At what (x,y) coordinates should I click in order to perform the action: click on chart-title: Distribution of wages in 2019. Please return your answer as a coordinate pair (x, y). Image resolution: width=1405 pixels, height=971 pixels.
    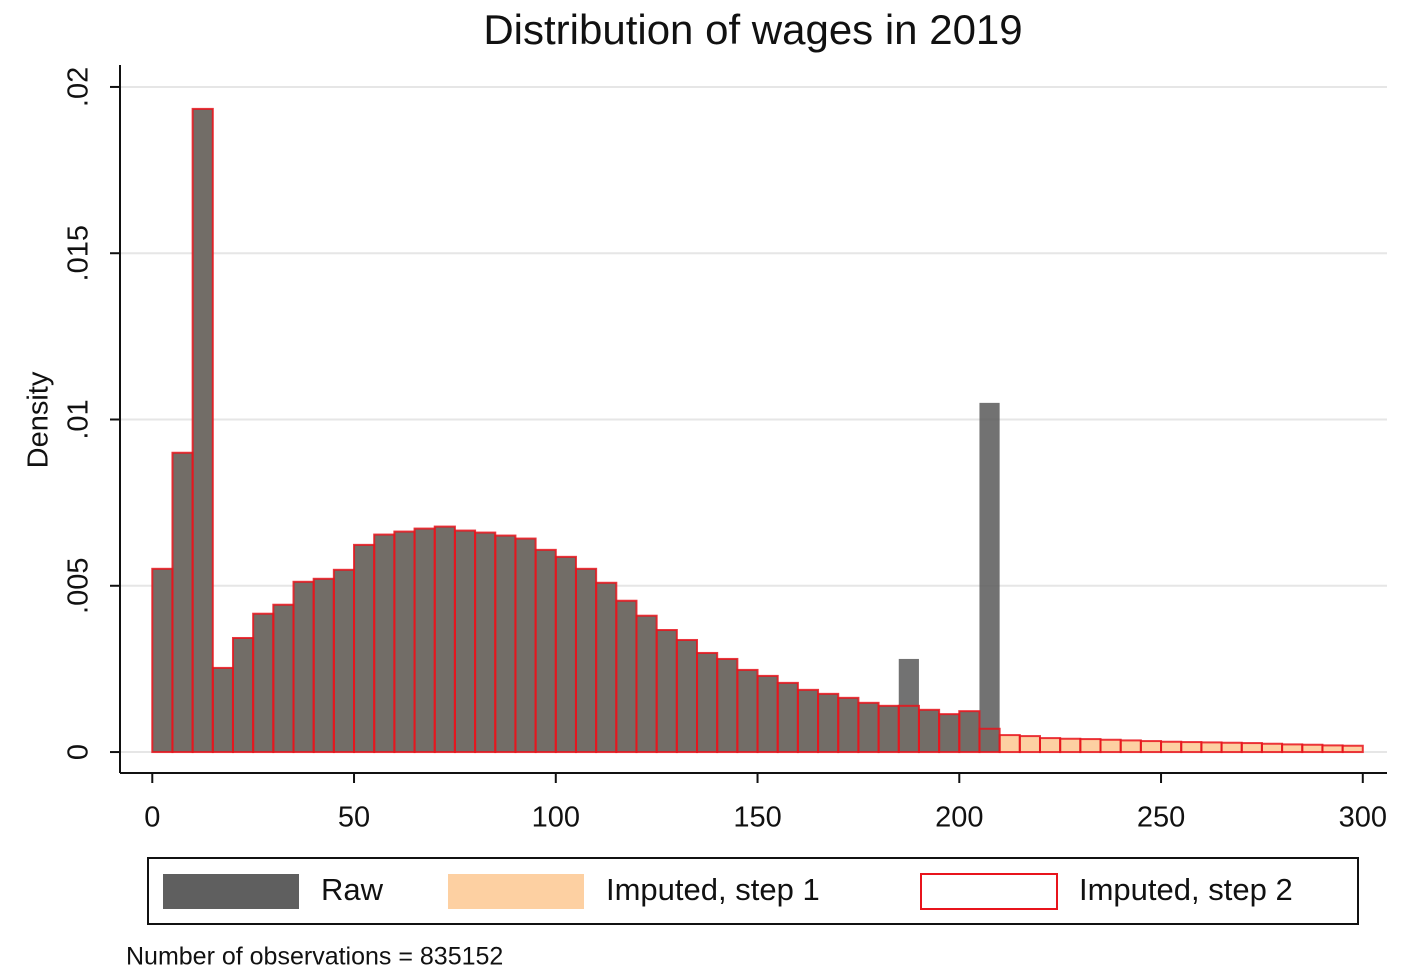
    Looking at the image, I should click on (752, 29).